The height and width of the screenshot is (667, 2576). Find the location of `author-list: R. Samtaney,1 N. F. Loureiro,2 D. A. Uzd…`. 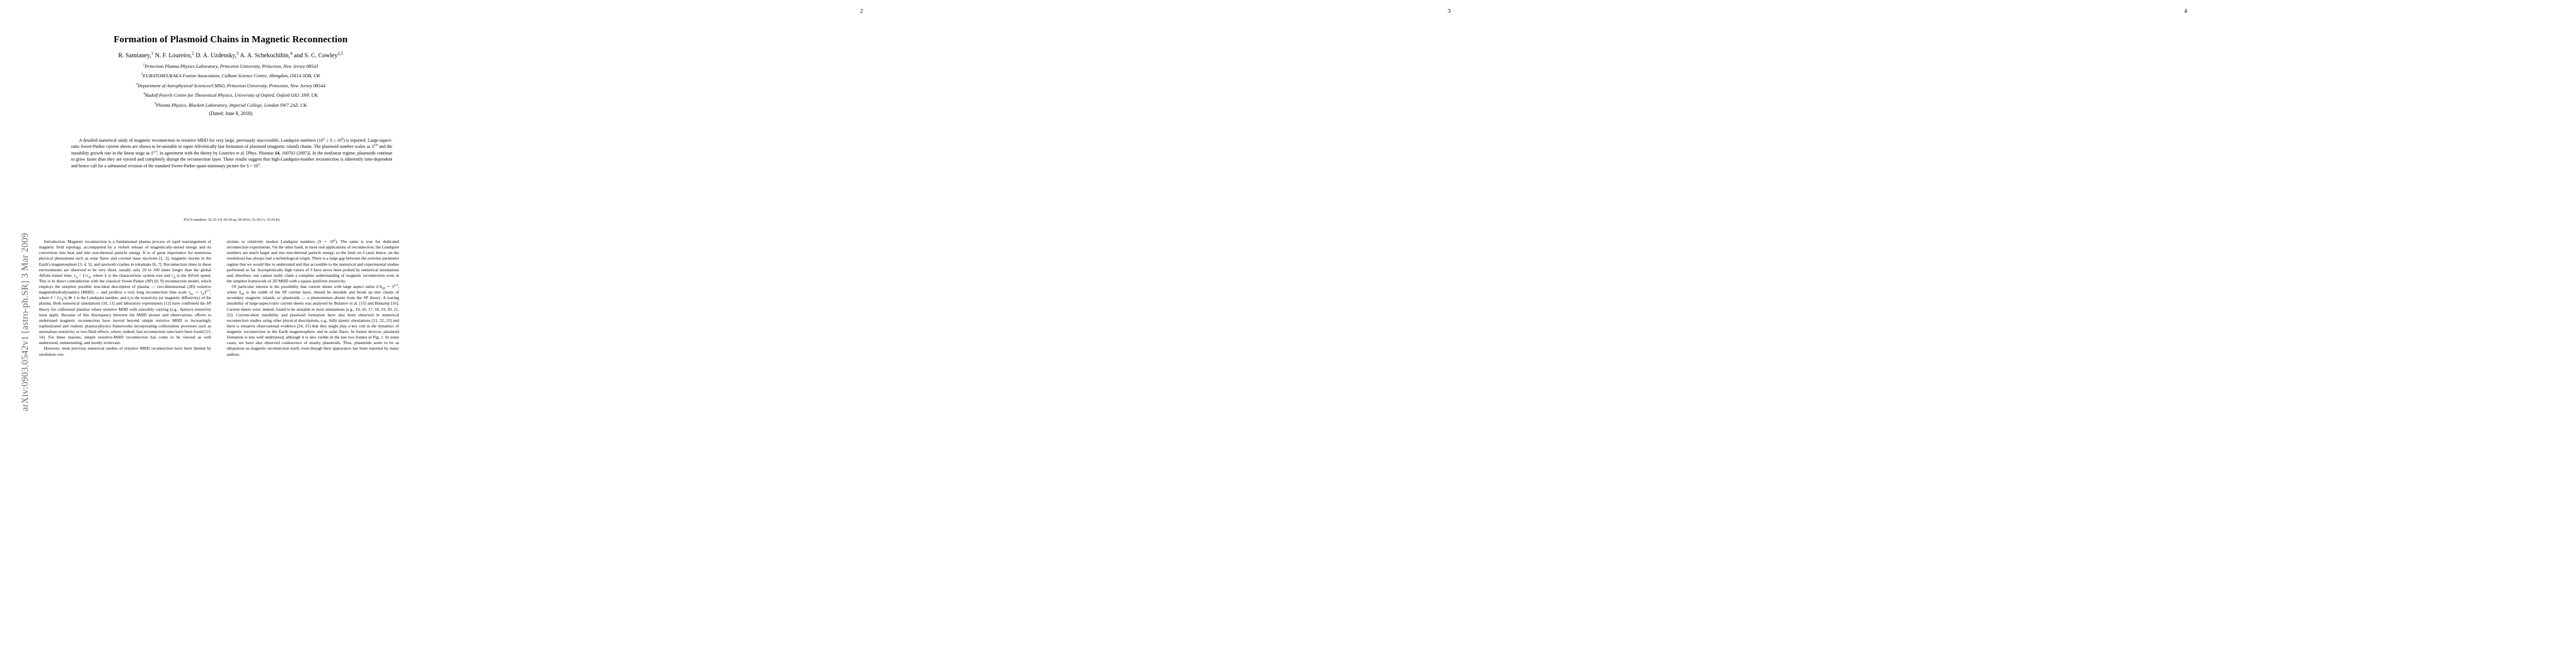

author-list: R. Samtaney,1 N. F. Loureiro,2 D. A. Uzd… is located at coordinates (230, 55).